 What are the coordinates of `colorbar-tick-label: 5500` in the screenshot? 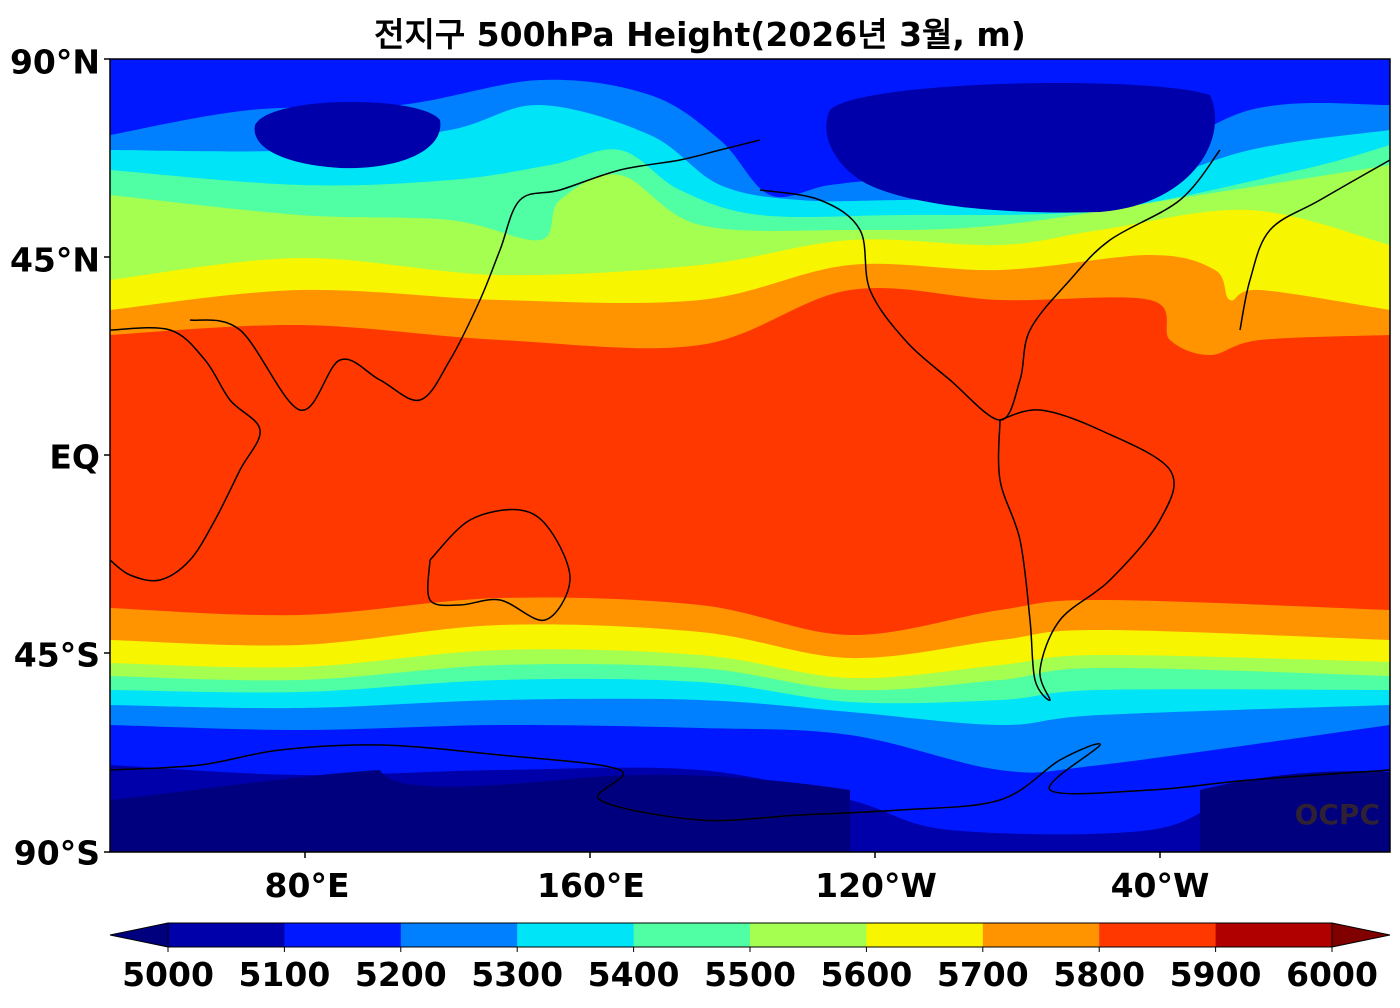 It's located at (750, 974).